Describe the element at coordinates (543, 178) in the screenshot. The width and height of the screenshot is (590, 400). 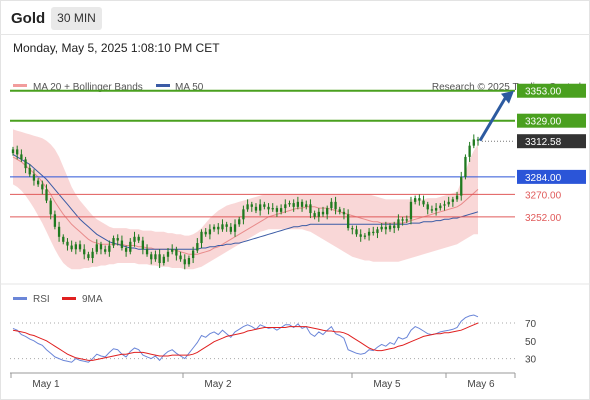
I see `level-label-3284.00: 3284.00` at that location.